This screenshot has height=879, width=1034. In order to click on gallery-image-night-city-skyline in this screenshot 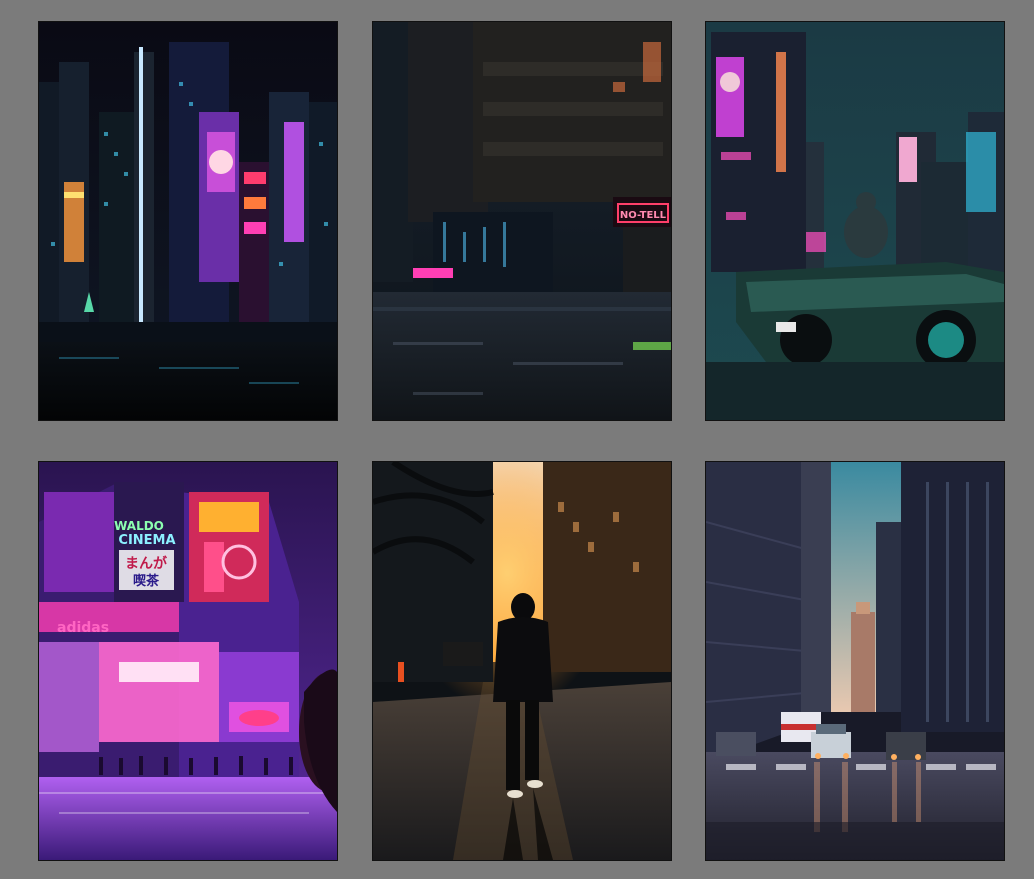, I will do `click(188, 221)`.